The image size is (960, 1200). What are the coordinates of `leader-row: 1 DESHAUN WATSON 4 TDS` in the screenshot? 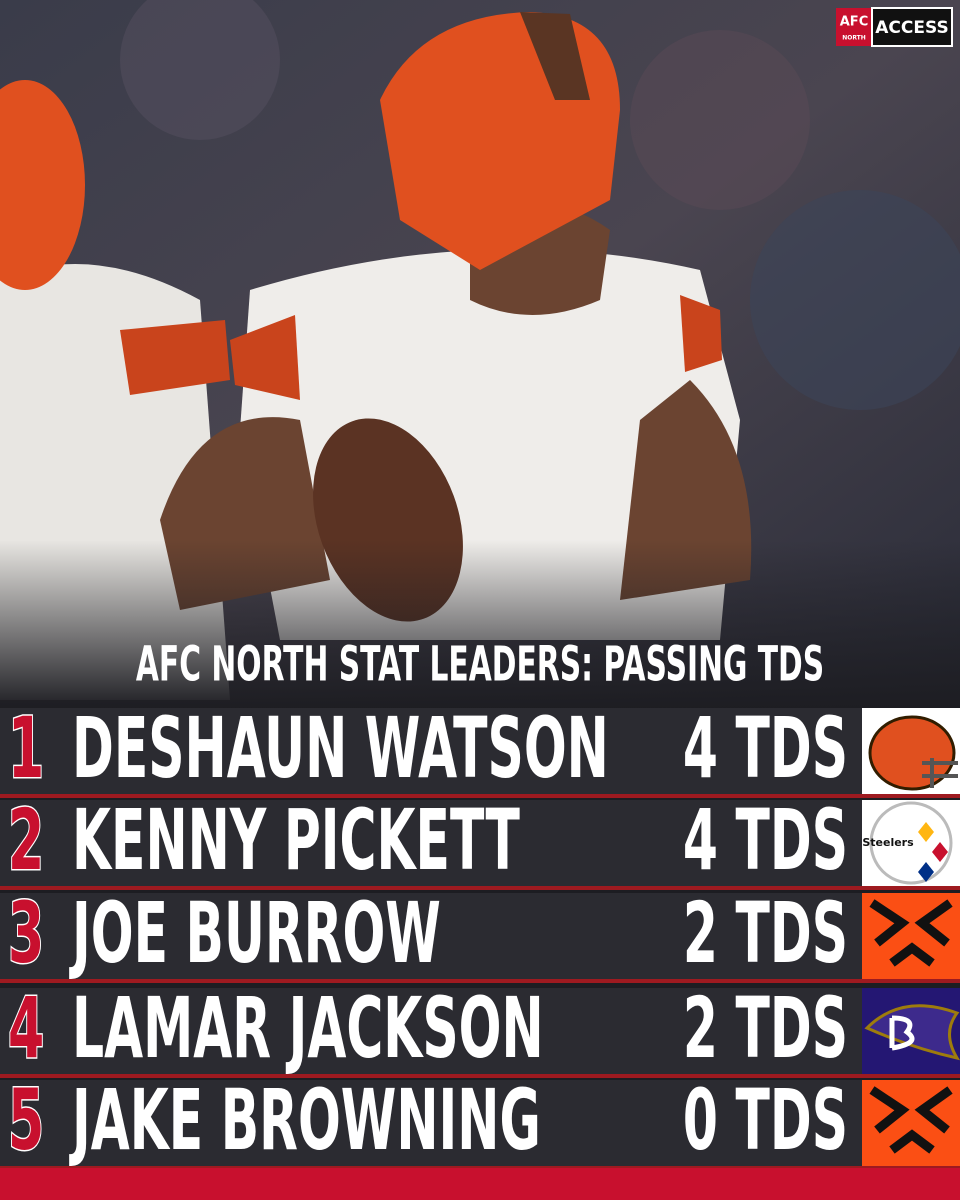 It's located at (480, 749).